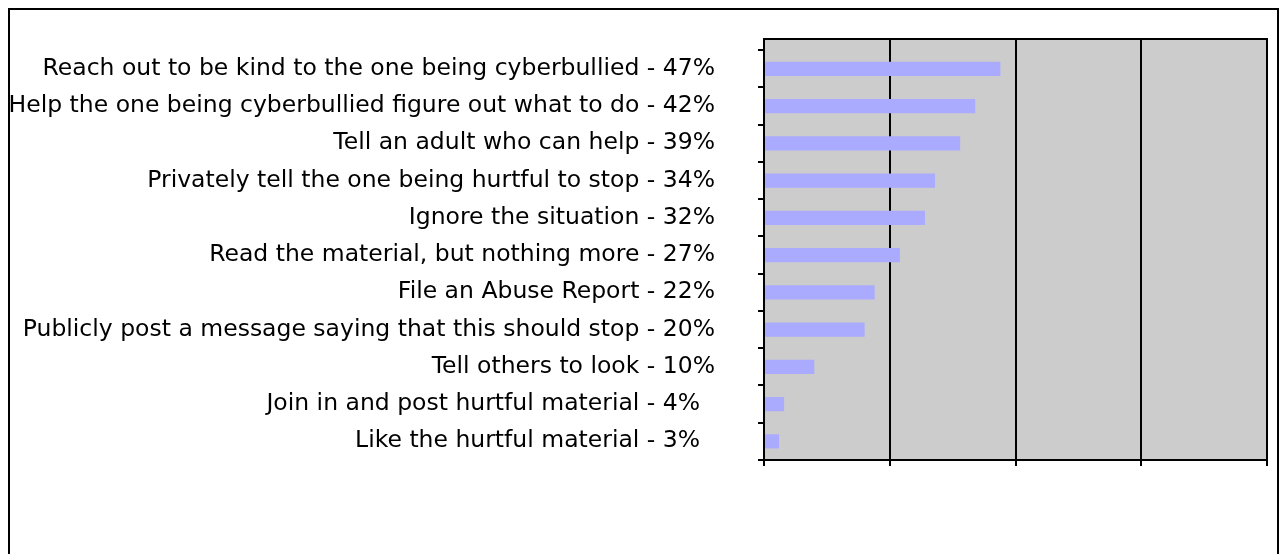 The width and height of the screenshot is (1285, 554). Describe the element at coordinates (688, 215) in the screenshot. I see `data-label: 32%` at that location.